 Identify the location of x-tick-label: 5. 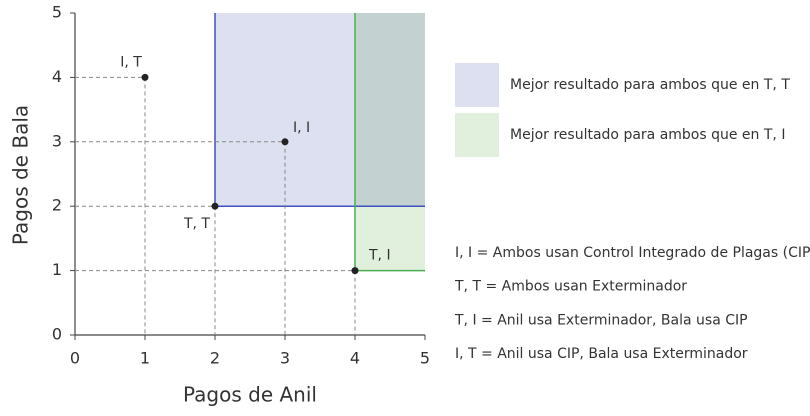
(425, 358).